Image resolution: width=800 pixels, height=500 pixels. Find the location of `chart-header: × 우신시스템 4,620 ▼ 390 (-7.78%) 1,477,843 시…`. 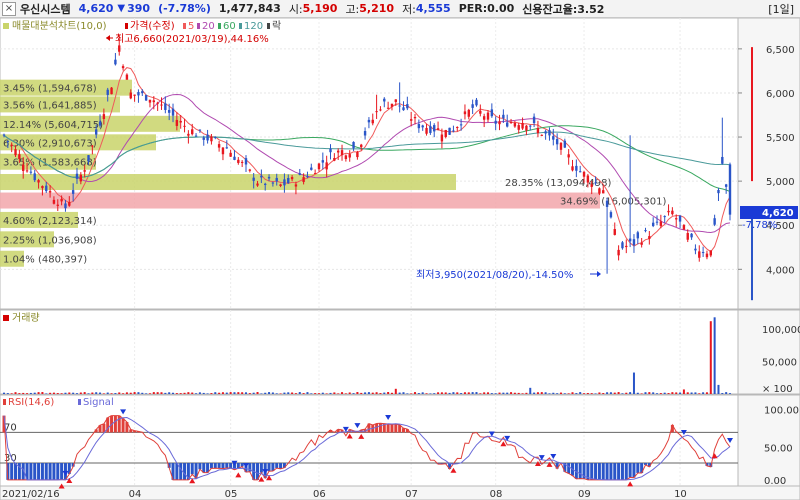

chart-header: × 우신시스템 4,620 ▼ 390 (-7.78%) 1,477,843 시… is located at coordinates (400, 9).